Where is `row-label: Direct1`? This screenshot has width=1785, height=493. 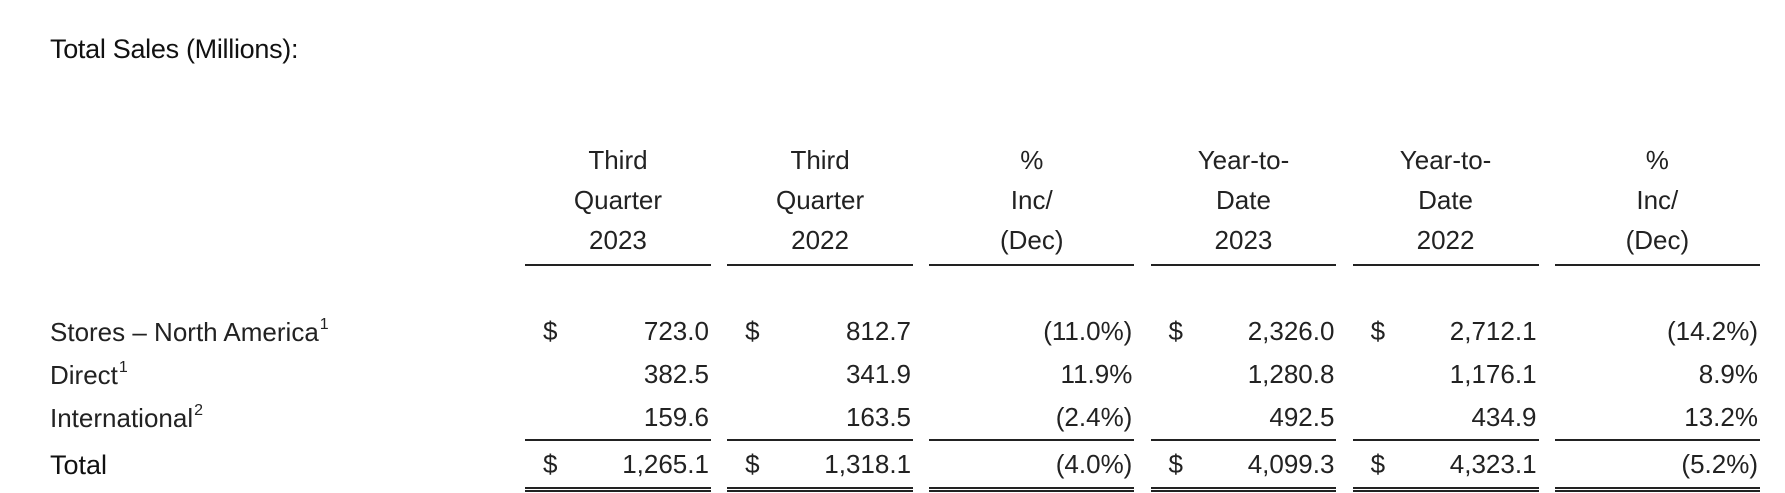
row-label: Direct1 is located at coordinates (89, 374).